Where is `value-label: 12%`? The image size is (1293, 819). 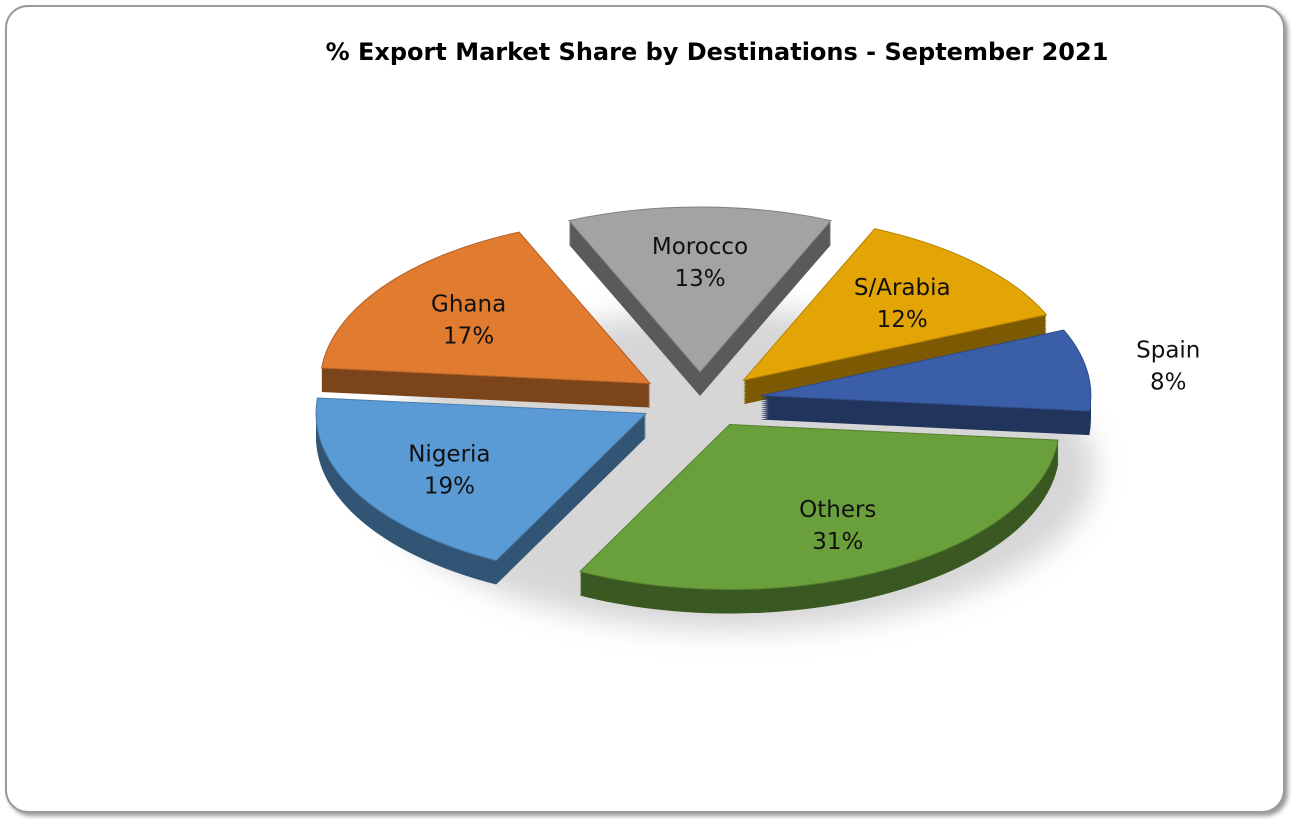 value-label: 12% is located at coordinates (902, 320).